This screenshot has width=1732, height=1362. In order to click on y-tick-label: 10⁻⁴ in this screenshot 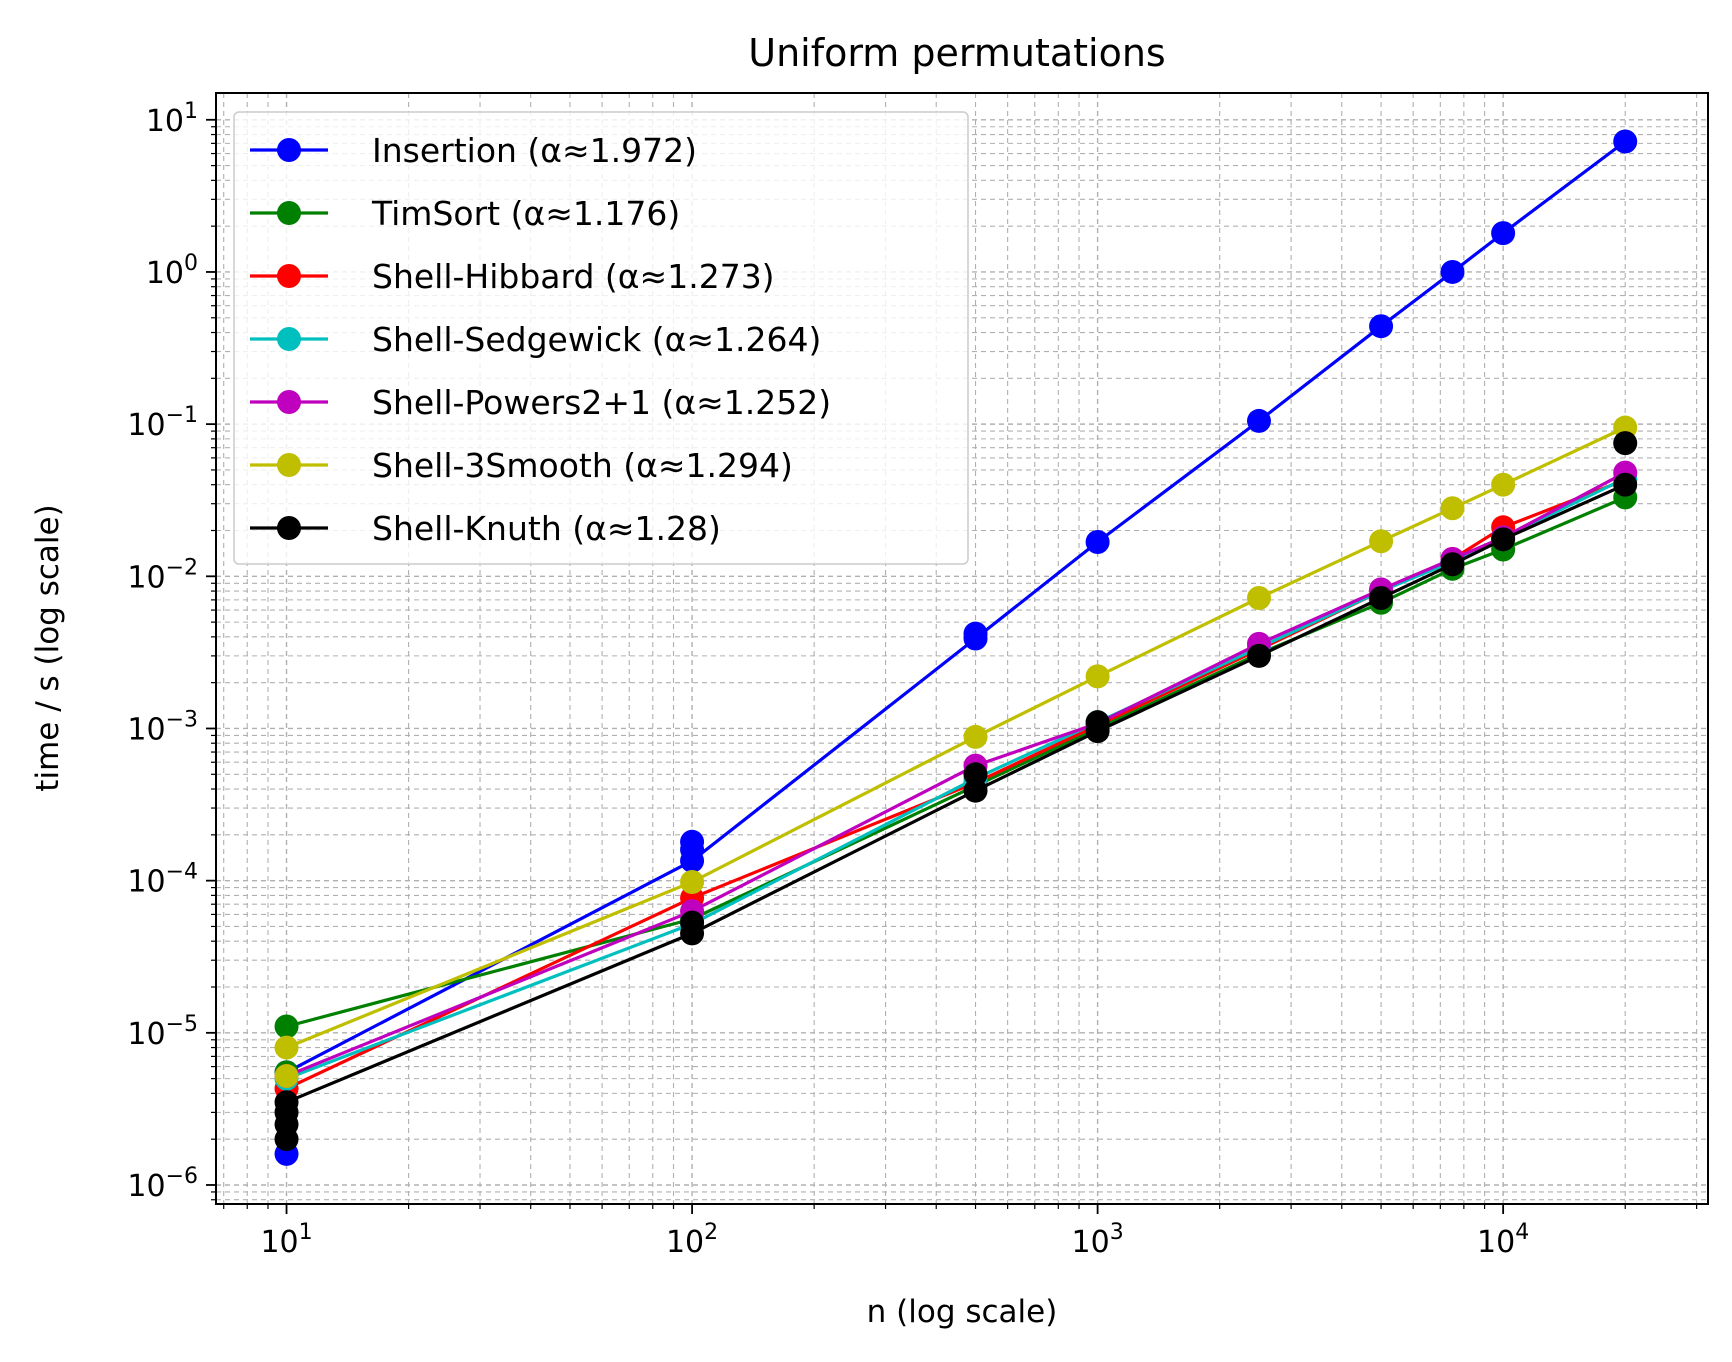, I will do `click(162, 880)`.